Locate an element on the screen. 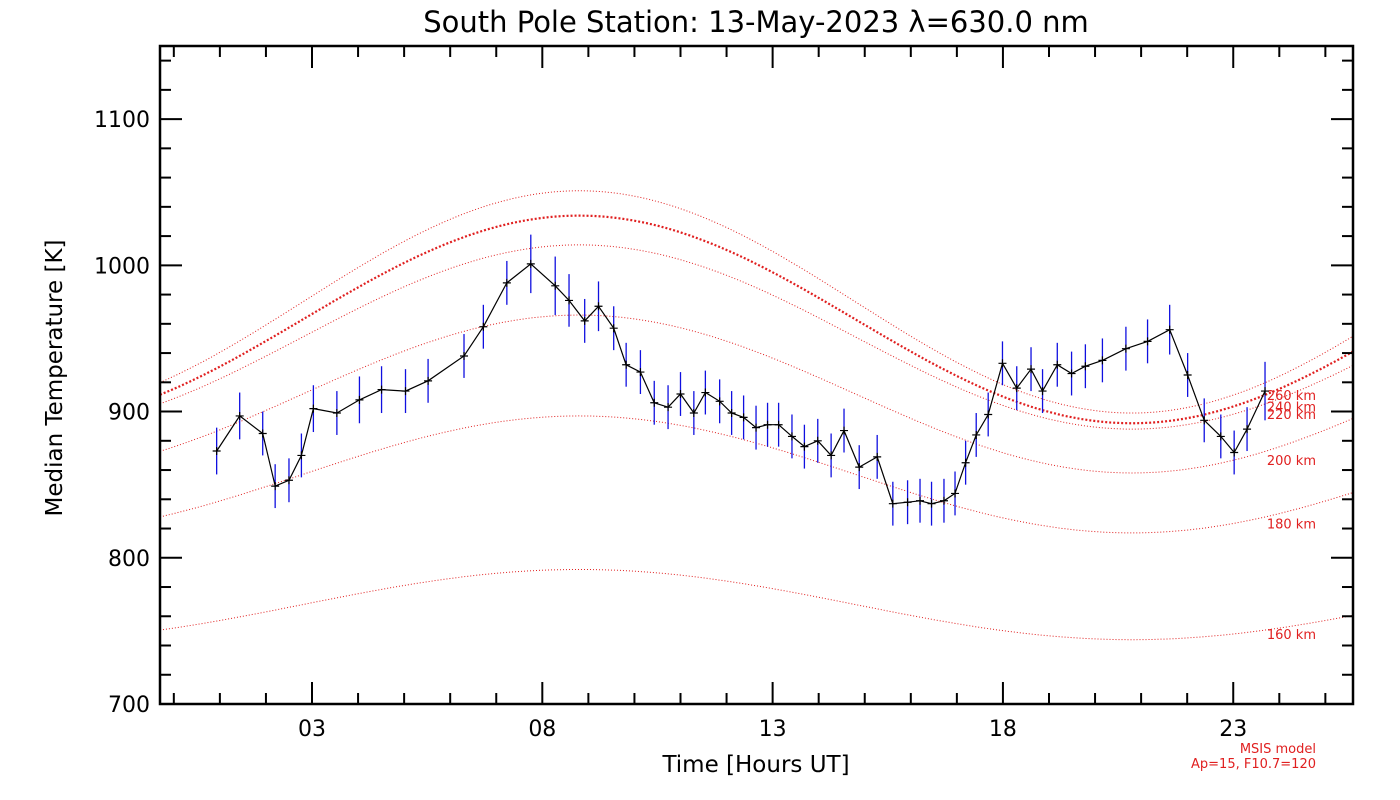  model-label-240-km: 240 km is located at coordinates (1291, 408).